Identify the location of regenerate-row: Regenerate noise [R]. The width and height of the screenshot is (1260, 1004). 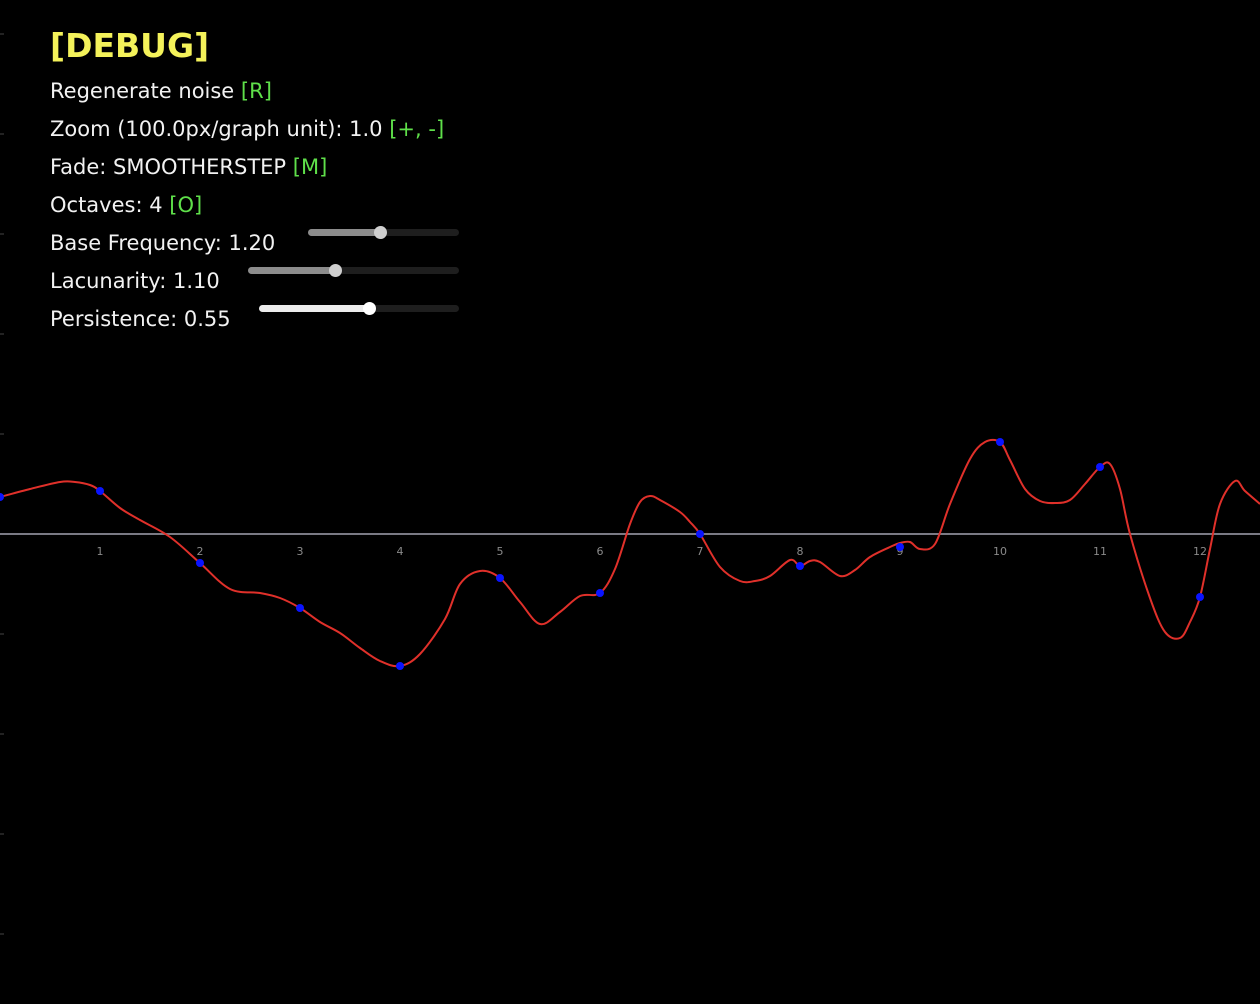
(161, 91).